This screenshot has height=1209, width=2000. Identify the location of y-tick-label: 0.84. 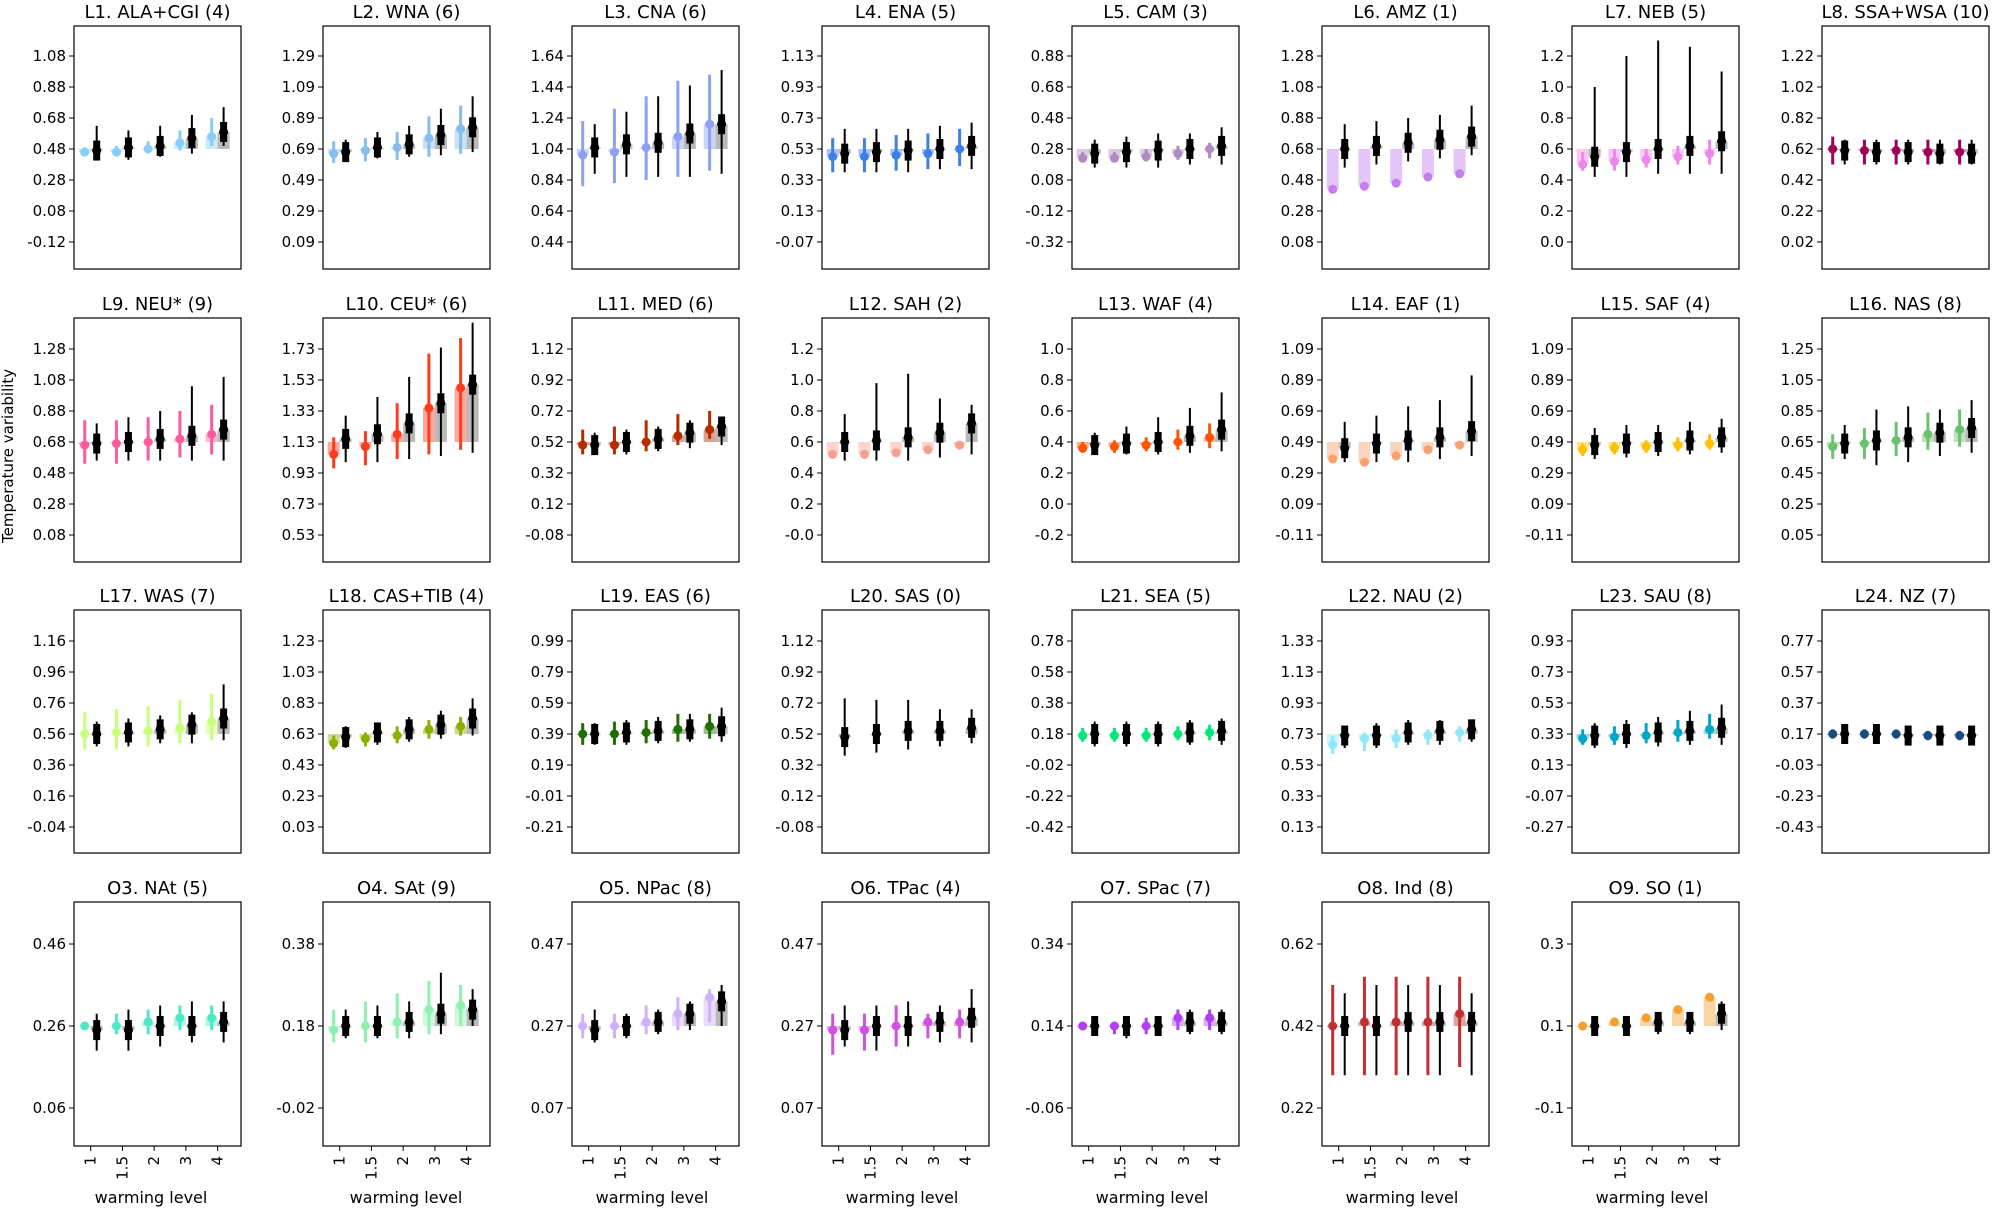
(547, 180).